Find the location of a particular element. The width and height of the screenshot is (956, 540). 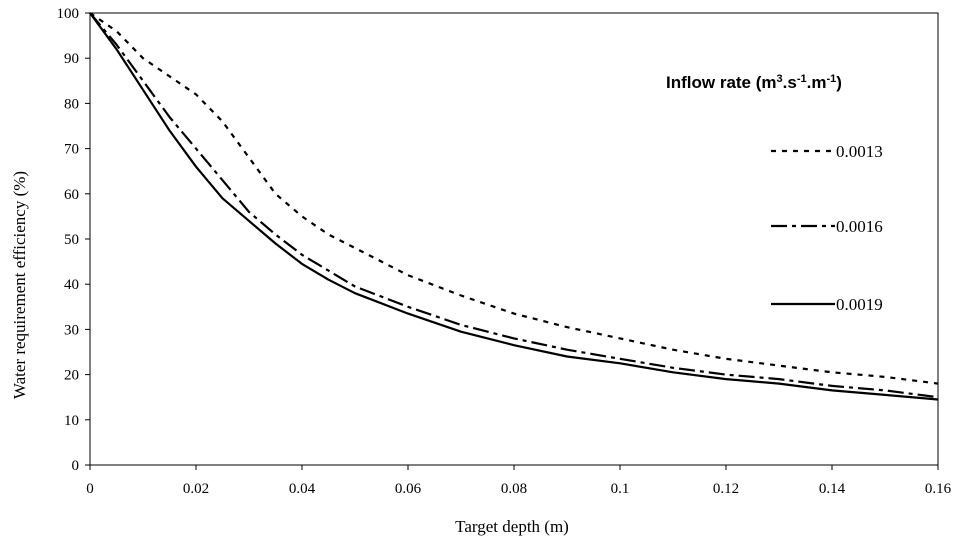

x-tick-label: 0.02 is located at coordinates (196, 489).